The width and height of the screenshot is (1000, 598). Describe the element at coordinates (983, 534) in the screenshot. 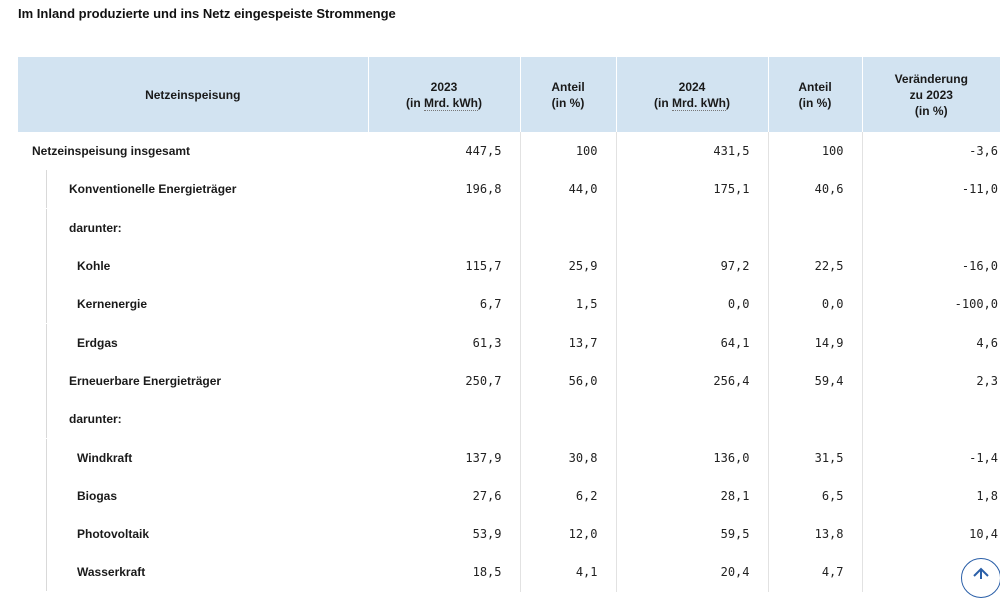

I see `cell-chg: 10,4` at that location.